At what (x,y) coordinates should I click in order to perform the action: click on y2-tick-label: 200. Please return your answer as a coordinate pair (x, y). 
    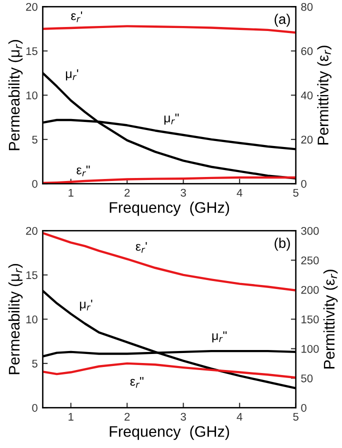
    Looking at the image, I should click on (310, 290).